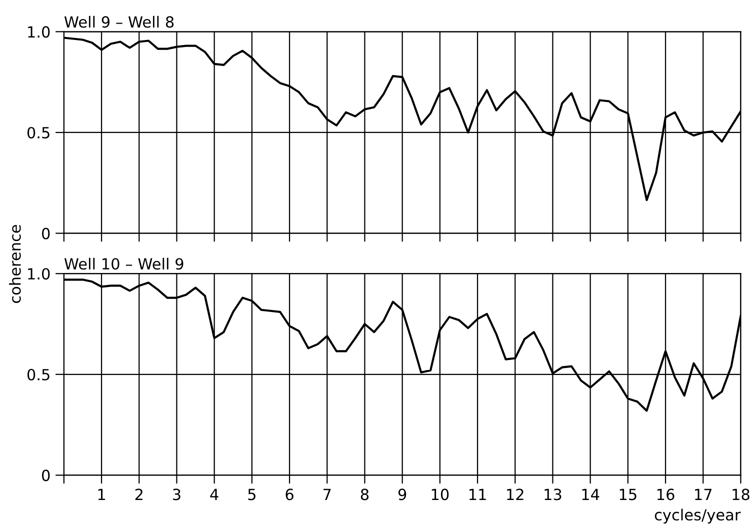  What do you see at coordinates (124, 264) in the screenshot?
I see `chart-title: Well 10 – Well 9` at bounding box center [124, 264].